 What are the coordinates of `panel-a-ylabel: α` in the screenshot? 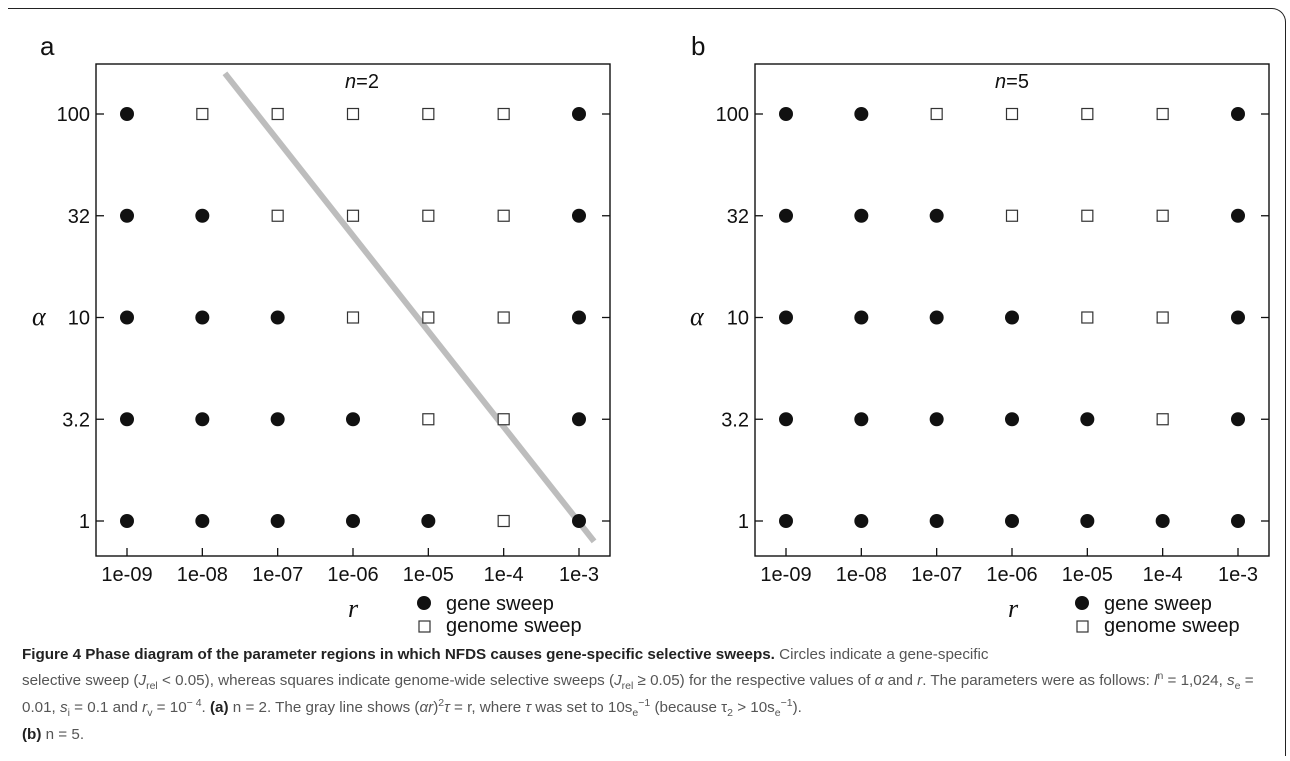 It's located at (39, 316).